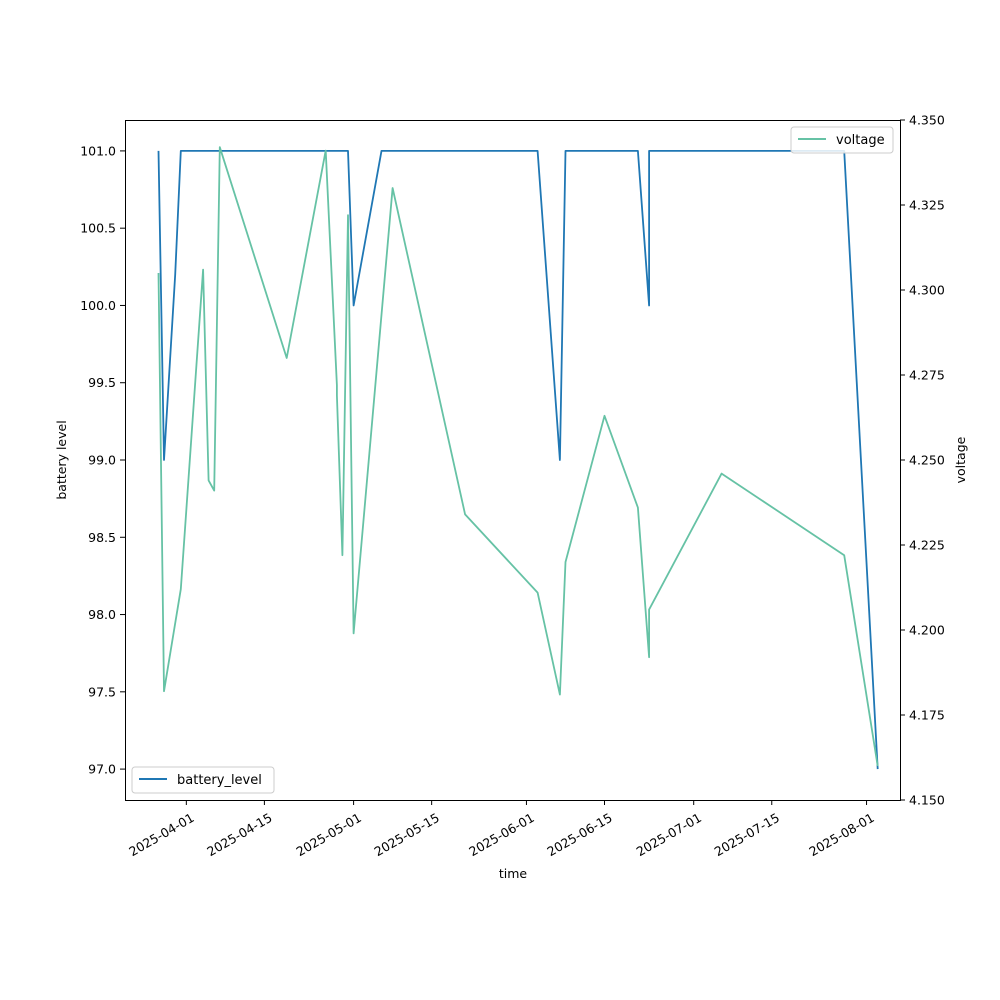 This screenshot has width=1000, height=1000. Describe the element at coordinates (61, 459) in the screenshot. I see `y-axis-left-label: battery level` at that location.